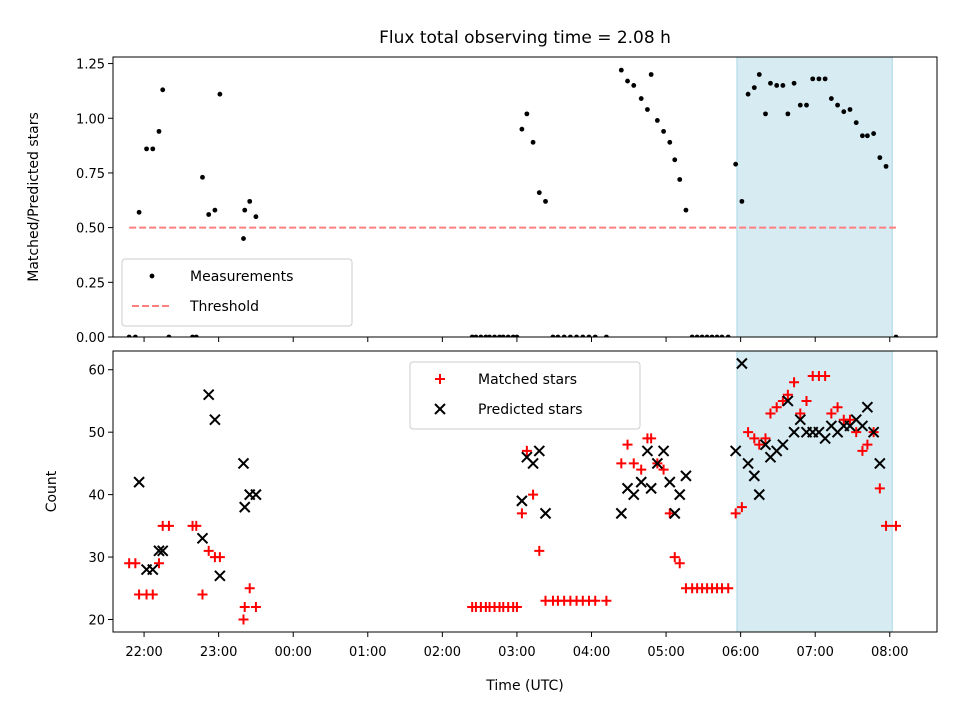  I want to click on x-tick-label: 23:00, so click(218, 652).